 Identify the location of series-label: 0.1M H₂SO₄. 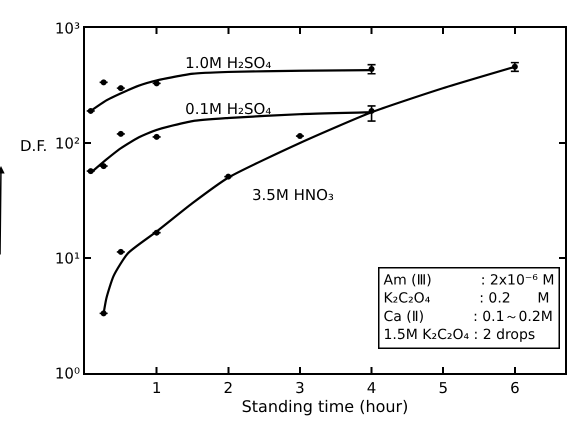
(228, 109).